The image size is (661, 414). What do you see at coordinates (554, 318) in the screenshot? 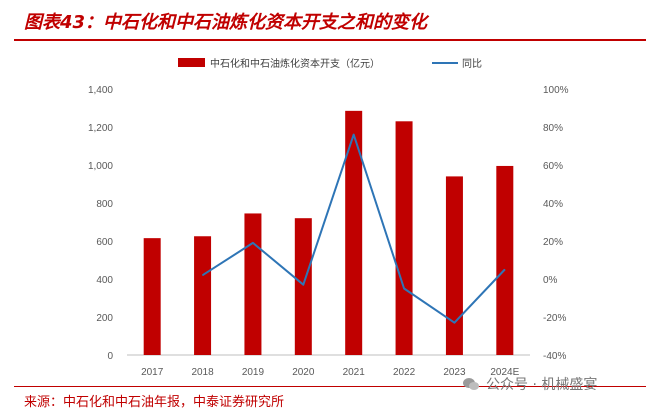
I see `y-right-tick-label: -20%` at bounding box center [554, 318].